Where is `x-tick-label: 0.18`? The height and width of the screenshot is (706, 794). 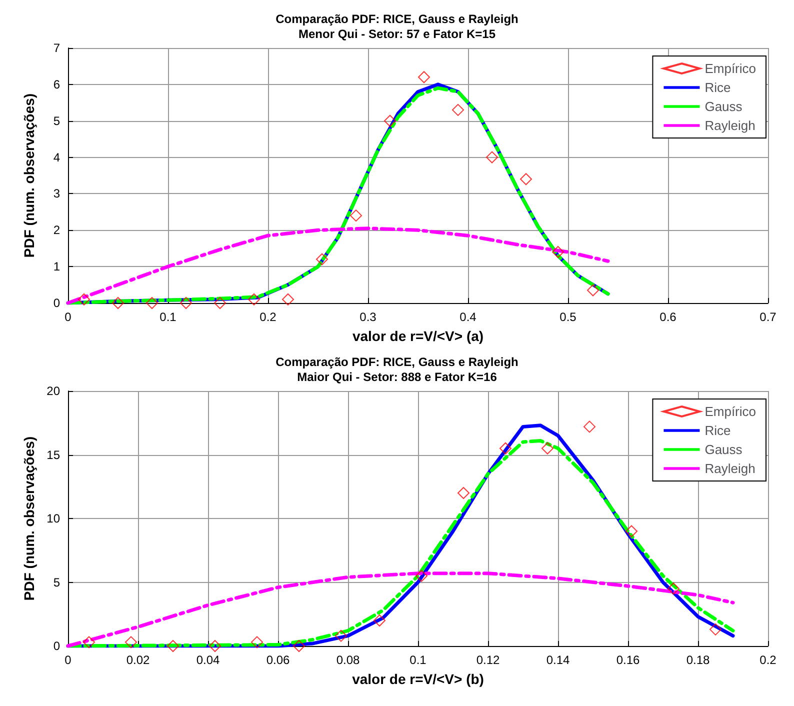 x-tick-label: 0.18 is located at coordinates (698, 660).